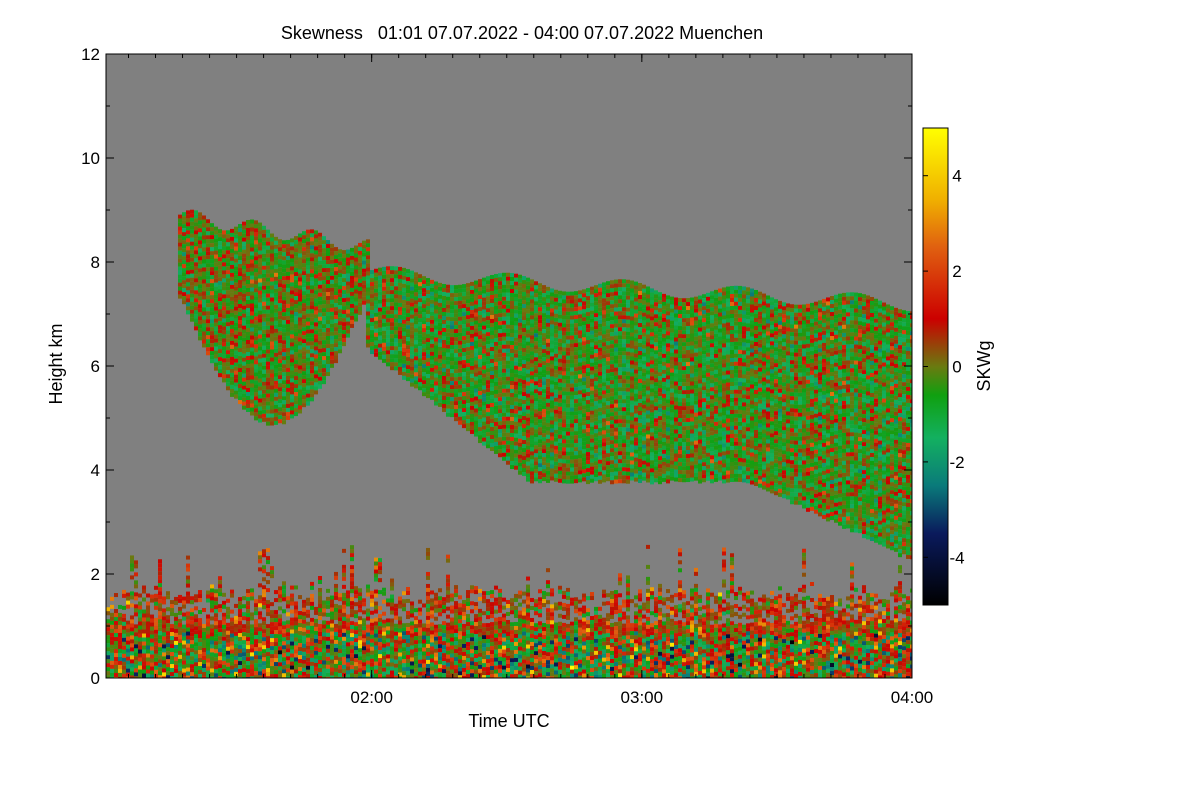 Image resolution: width=1200 pixels, height=800 pixels. I want to click on y-tick-label: 2, so click(95, 574).